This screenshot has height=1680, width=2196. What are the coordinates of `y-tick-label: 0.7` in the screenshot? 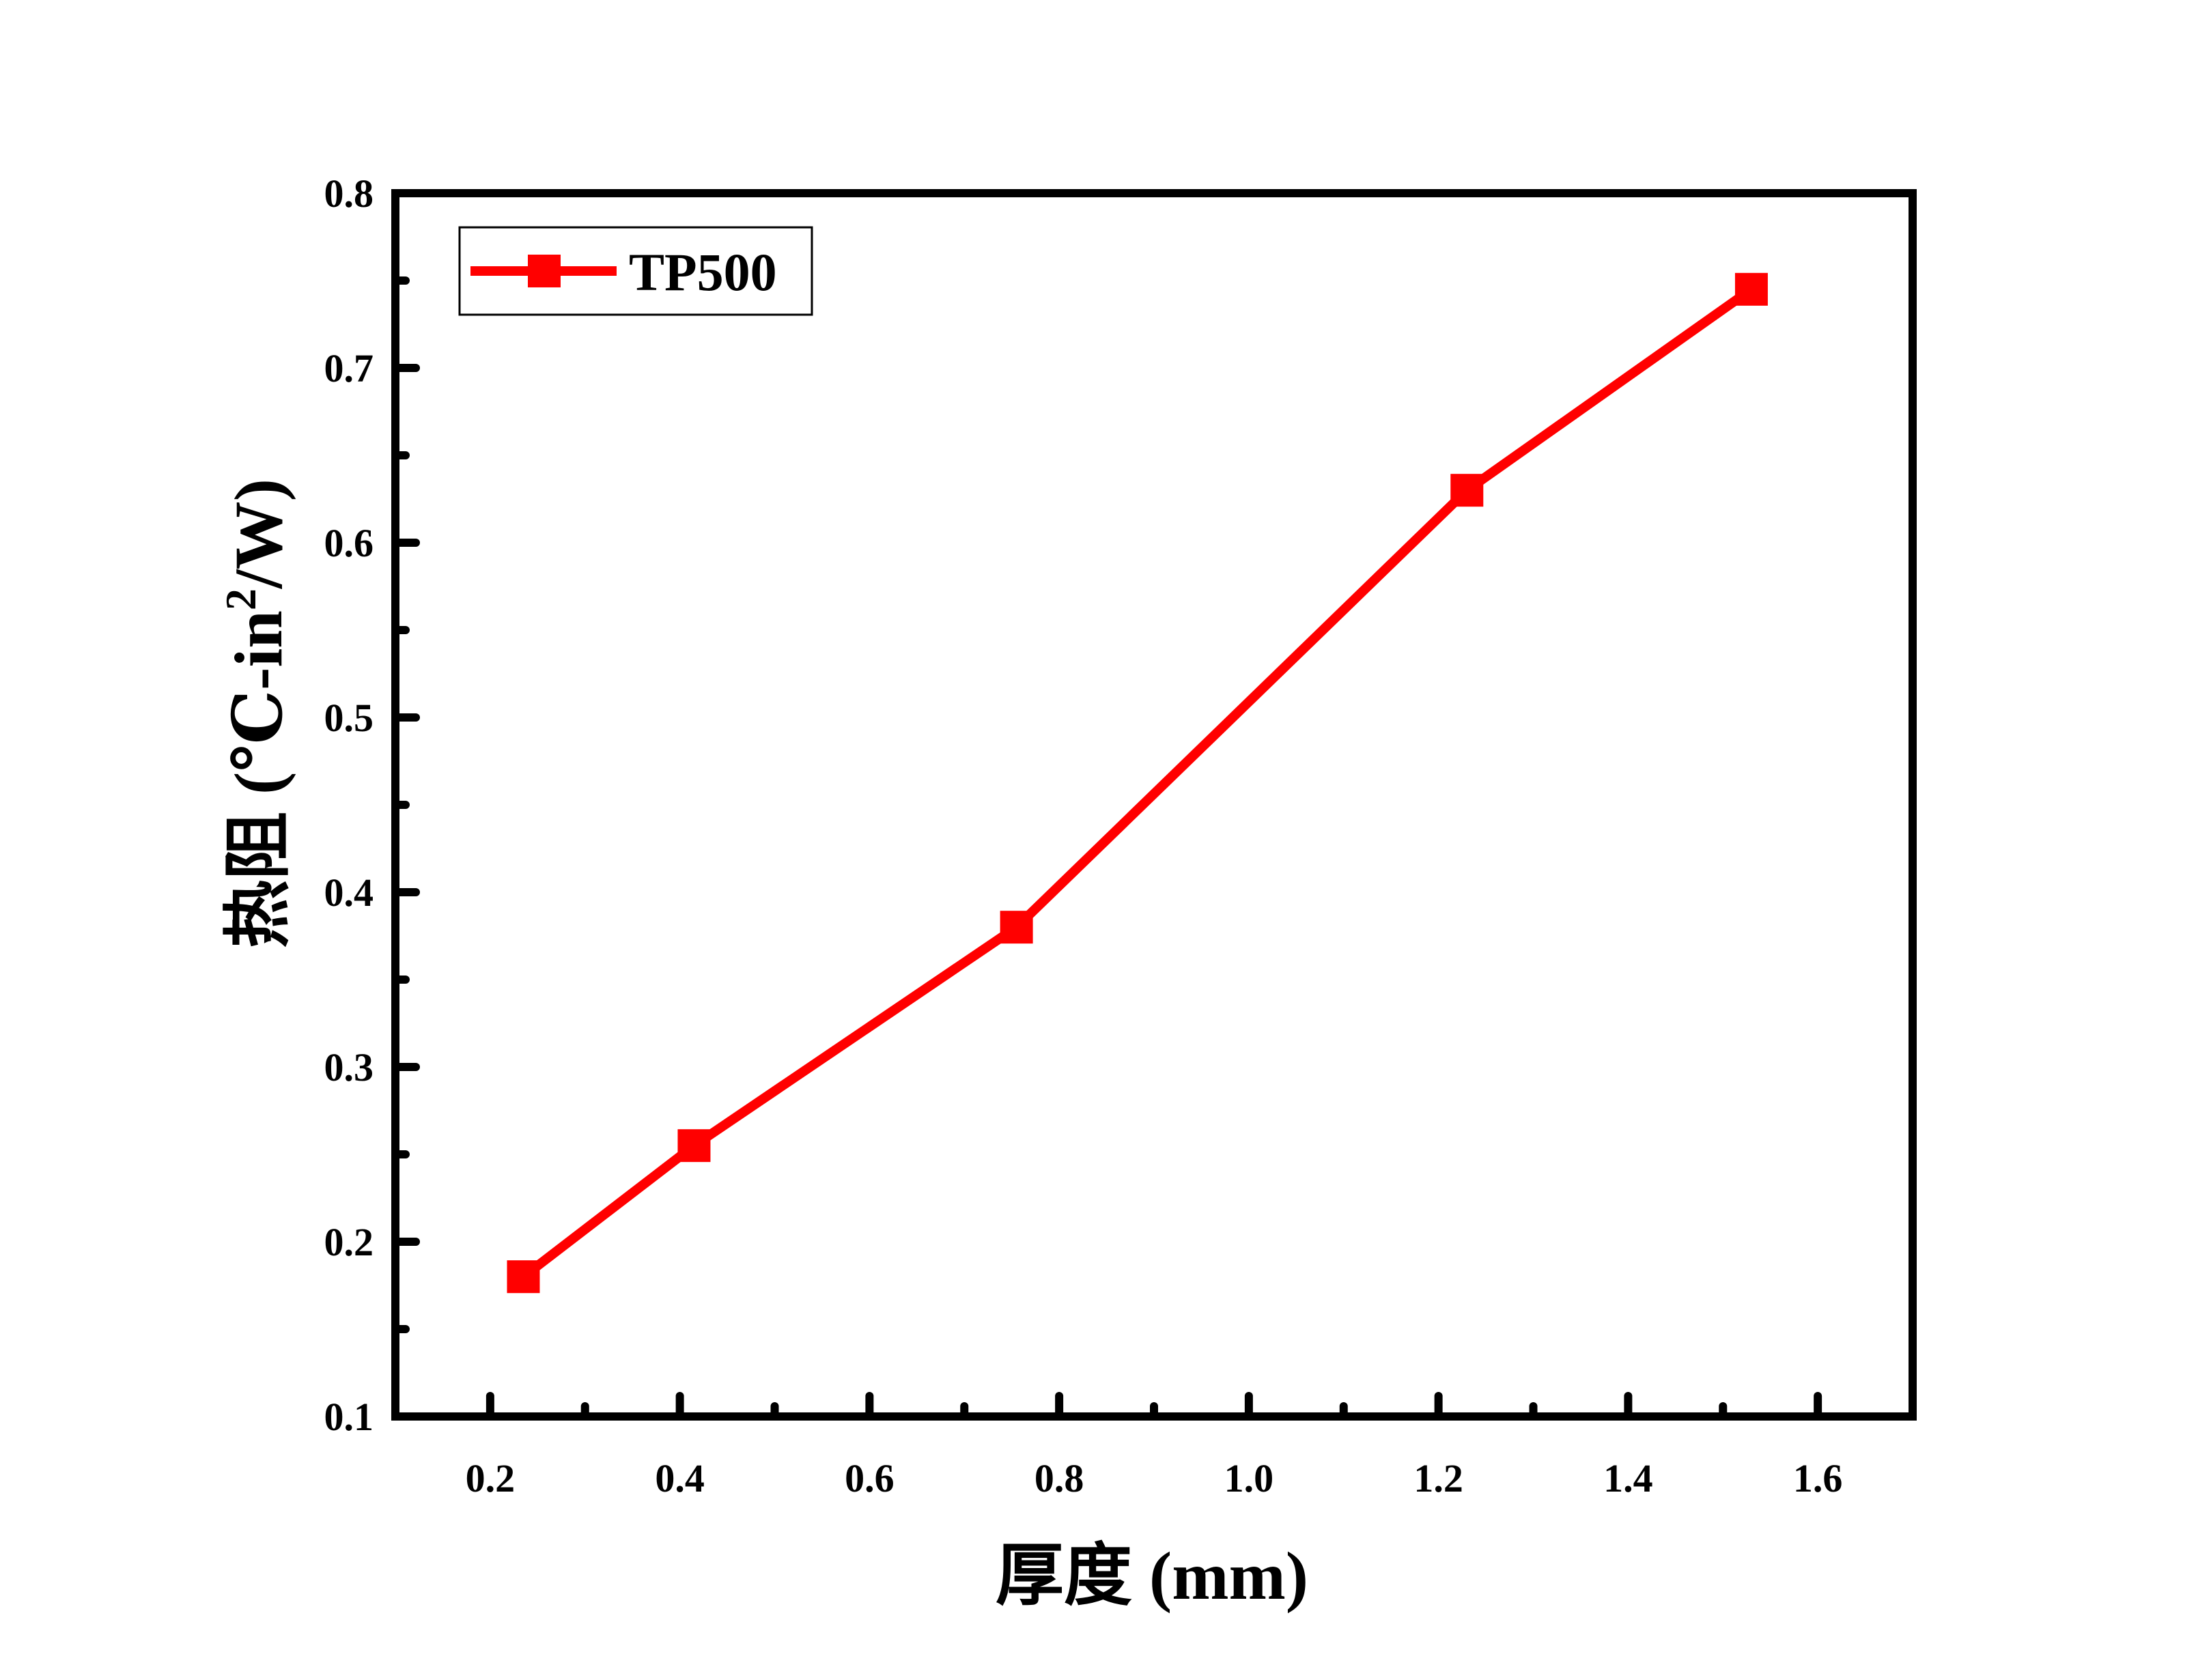 It's located at (349, 368).